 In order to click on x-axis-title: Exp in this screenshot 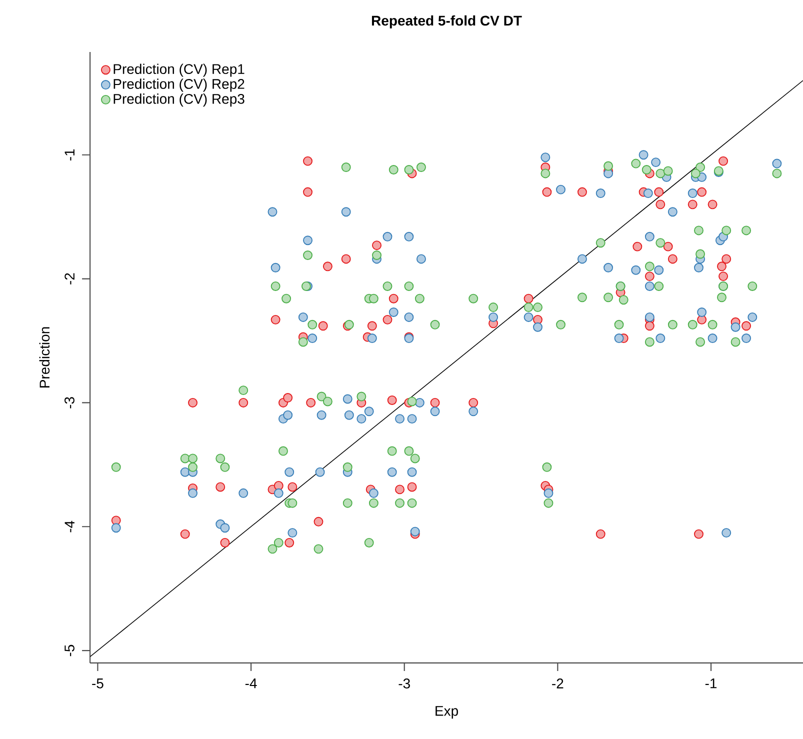, I will do `click(447, 712)`.